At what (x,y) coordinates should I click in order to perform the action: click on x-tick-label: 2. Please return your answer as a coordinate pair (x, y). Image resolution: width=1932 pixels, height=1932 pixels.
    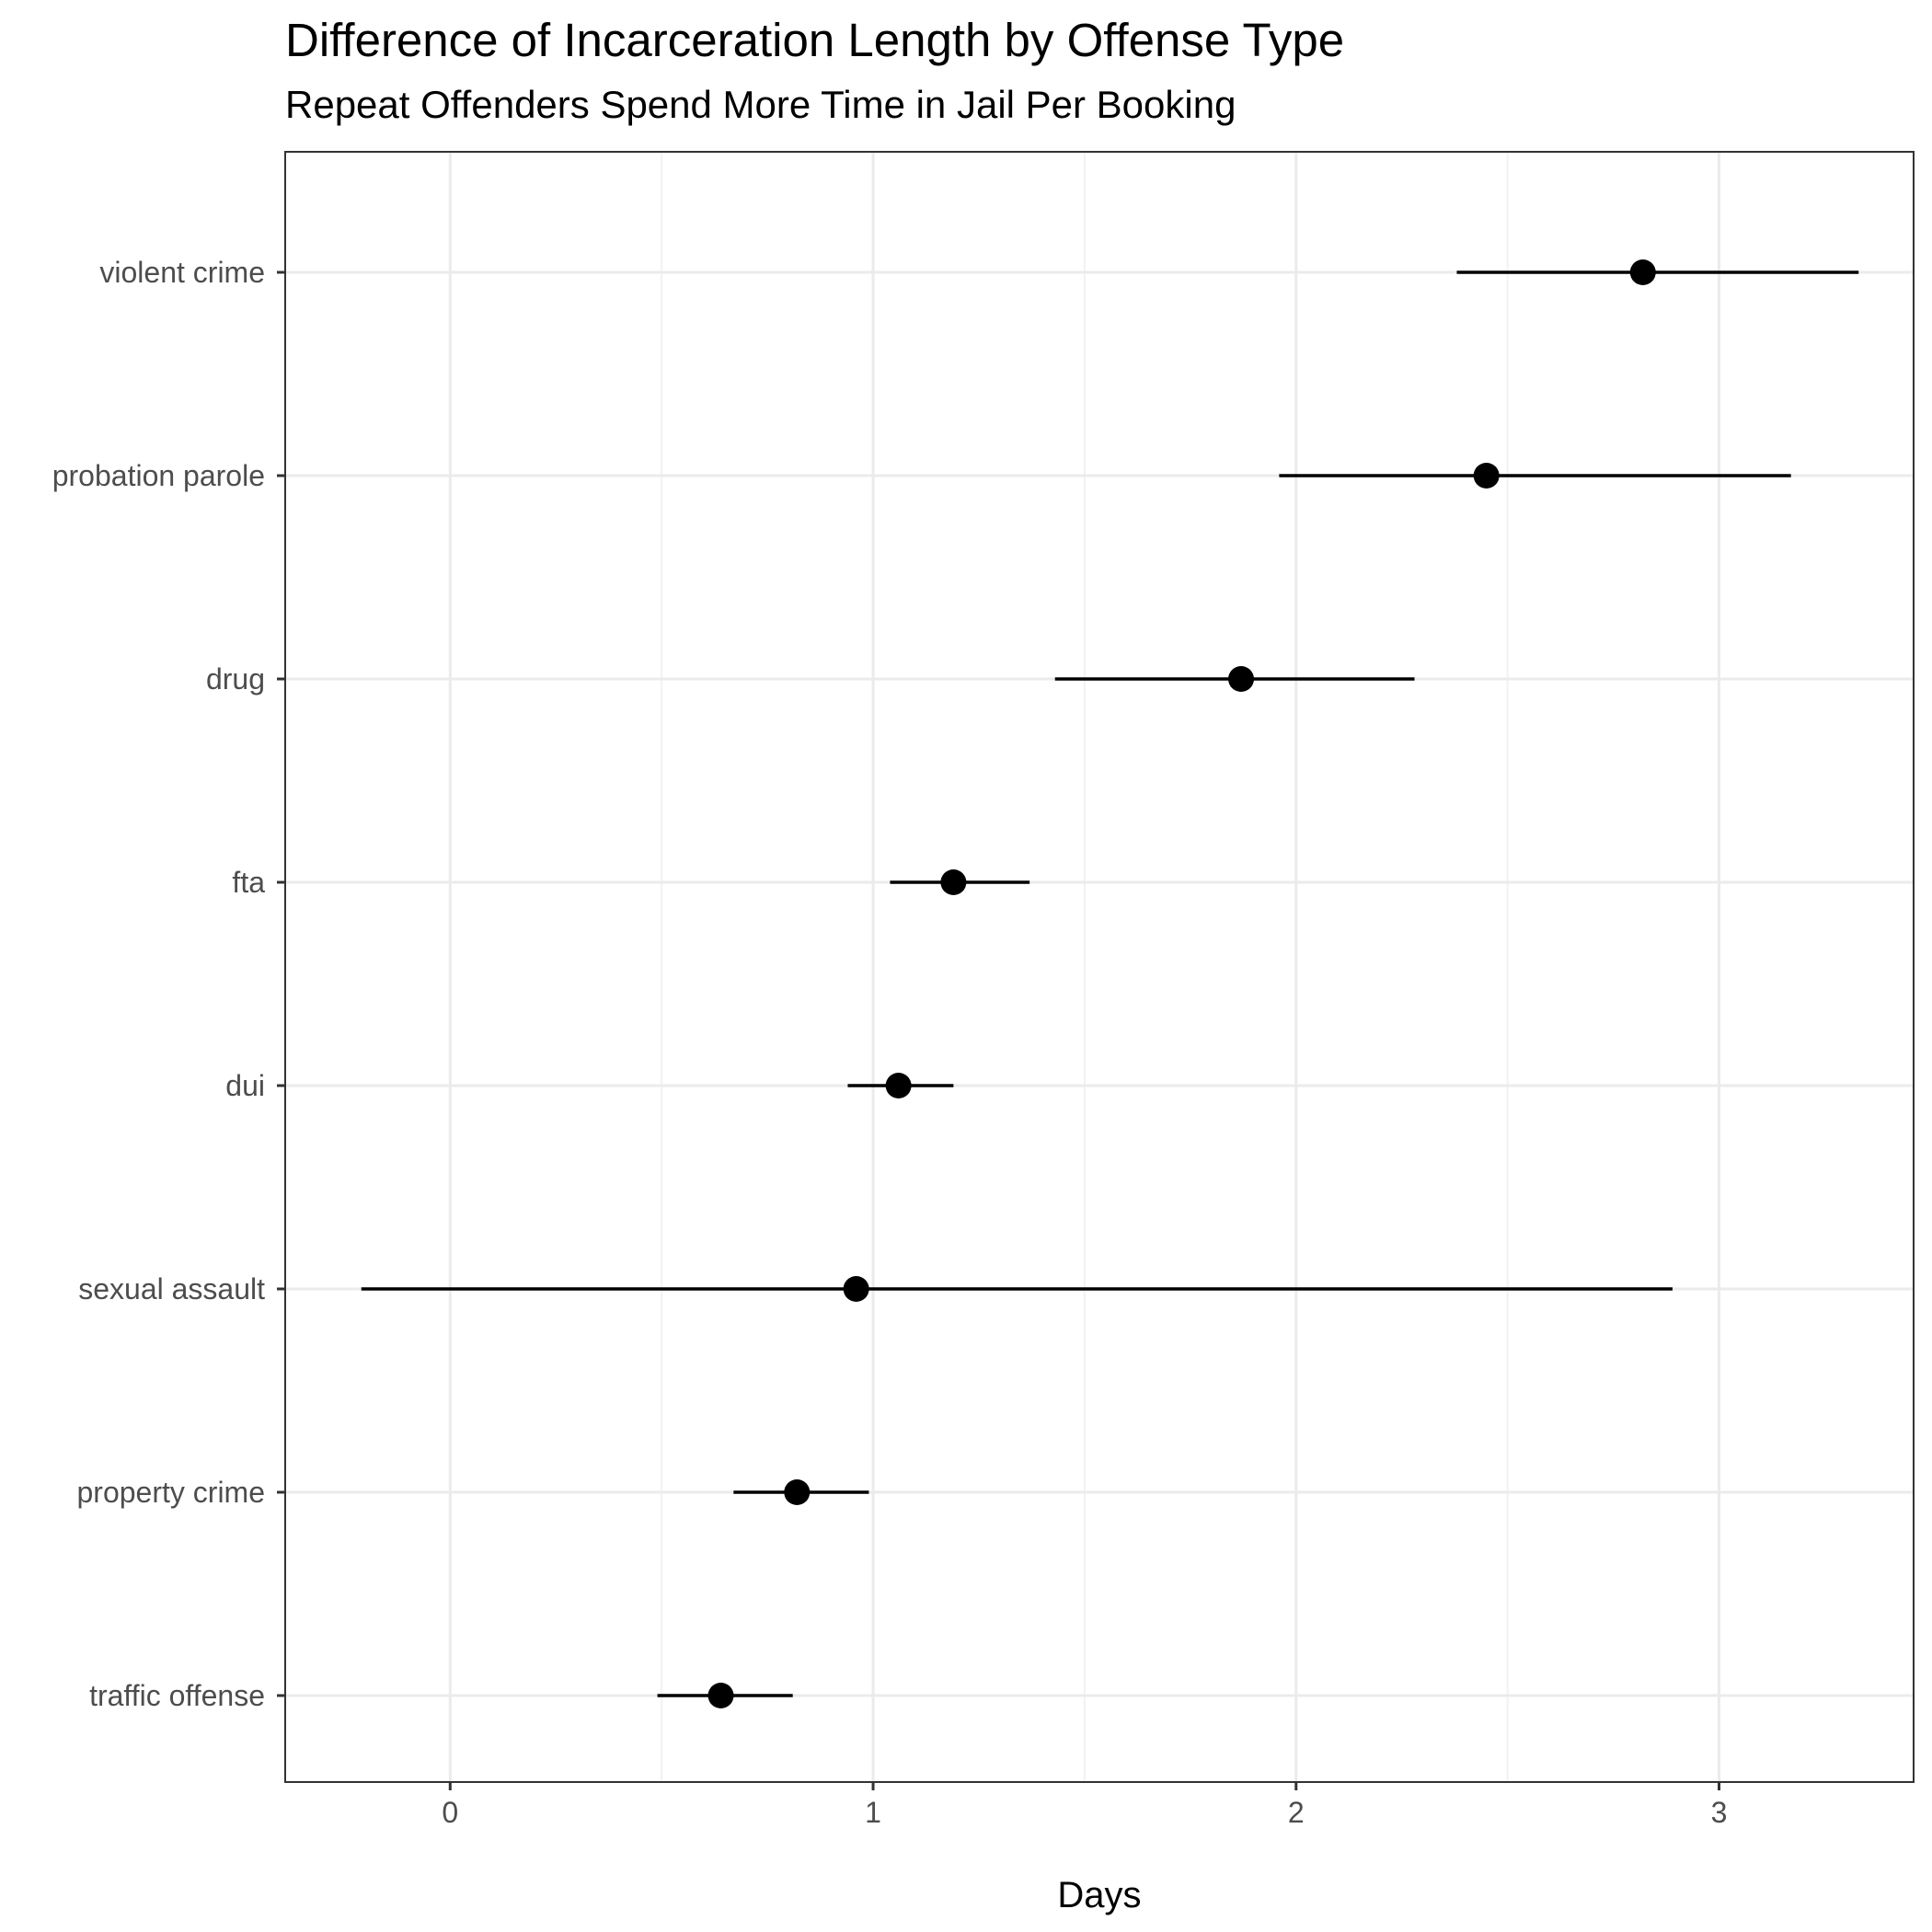
    Looking at the image, I should click on (1296, 1812).